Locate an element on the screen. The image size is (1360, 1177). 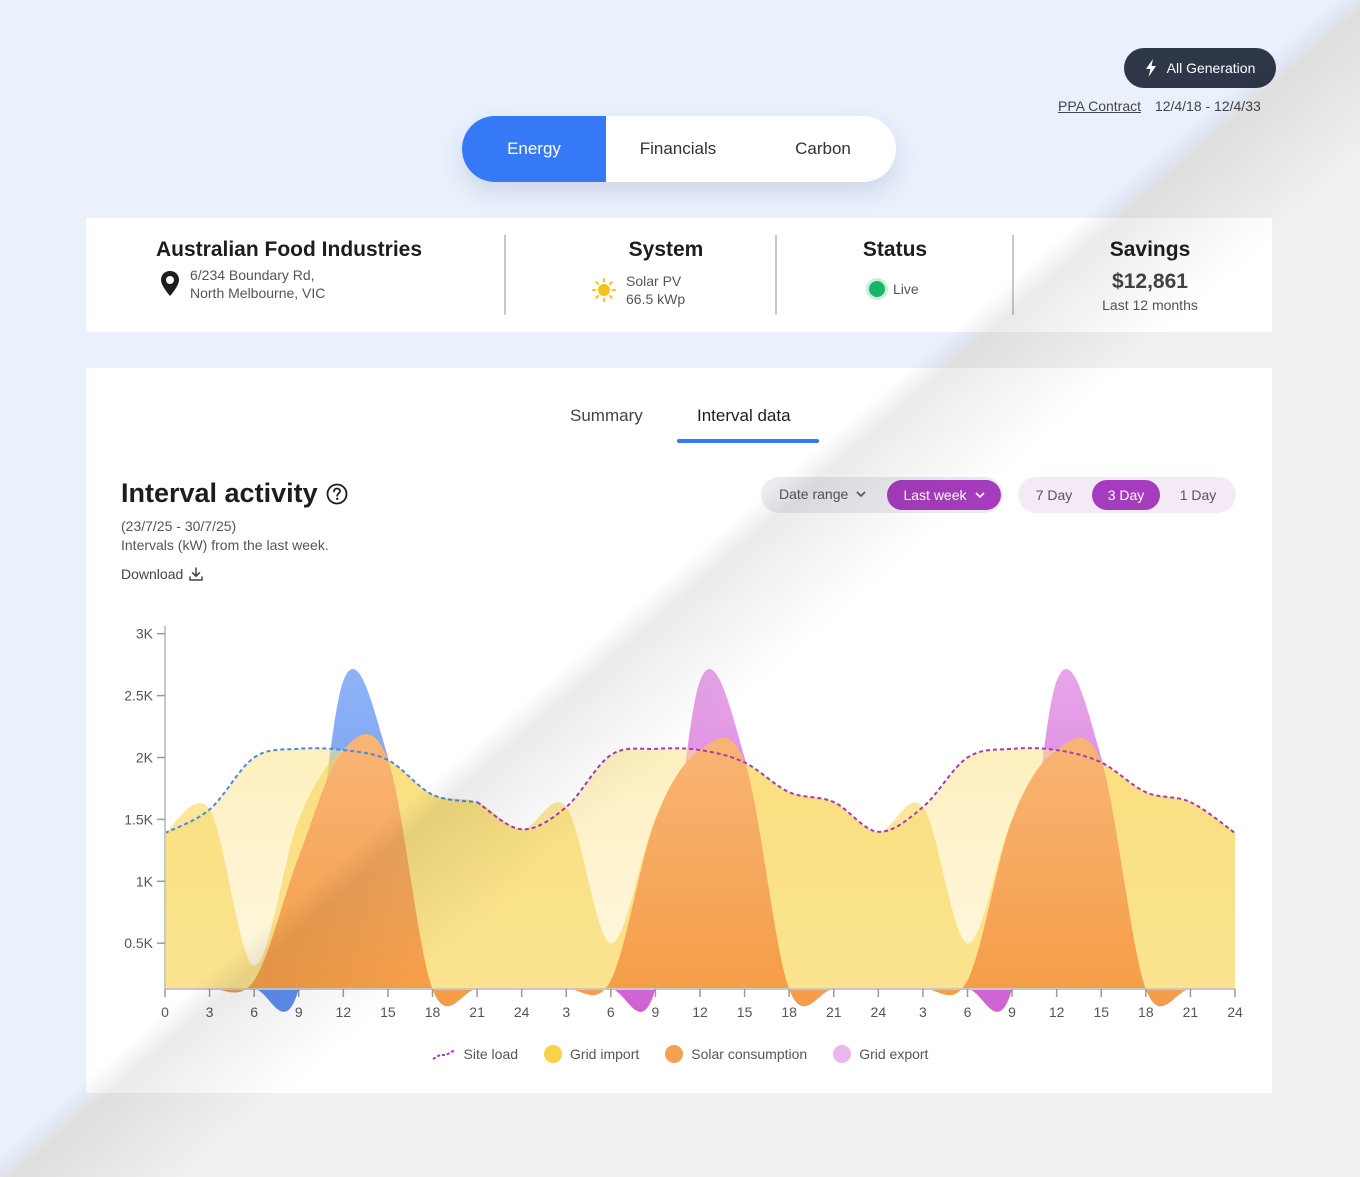
status-detail: Live is located at coordinates (894, 289).